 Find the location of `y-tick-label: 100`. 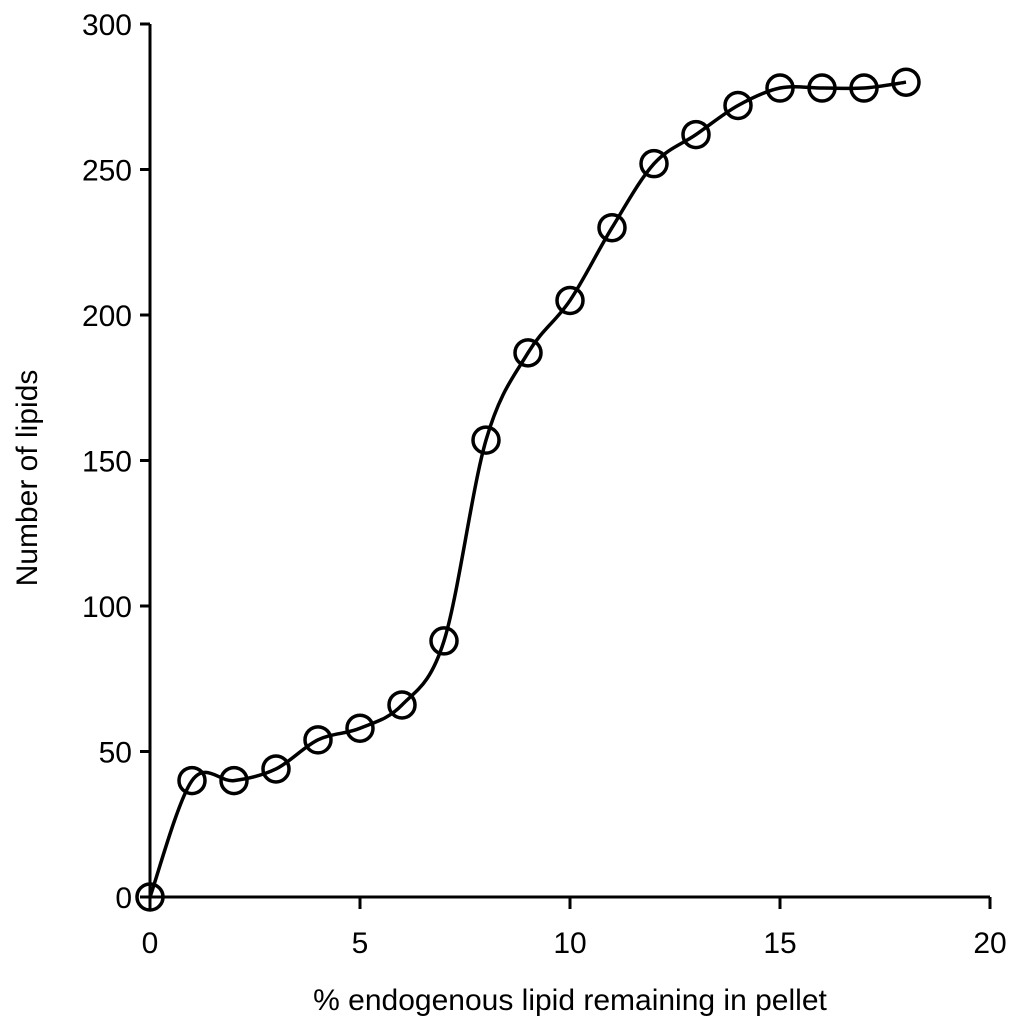

y-tick-label: 100 is located at coordinates (107, 607).